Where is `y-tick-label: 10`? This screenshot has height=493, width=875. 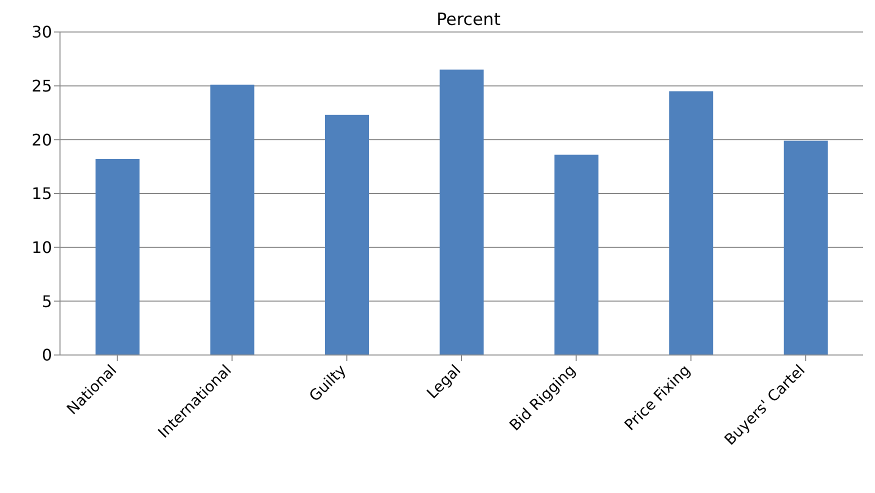 y-tick-label: 10 is located at coordinates (42, 248).